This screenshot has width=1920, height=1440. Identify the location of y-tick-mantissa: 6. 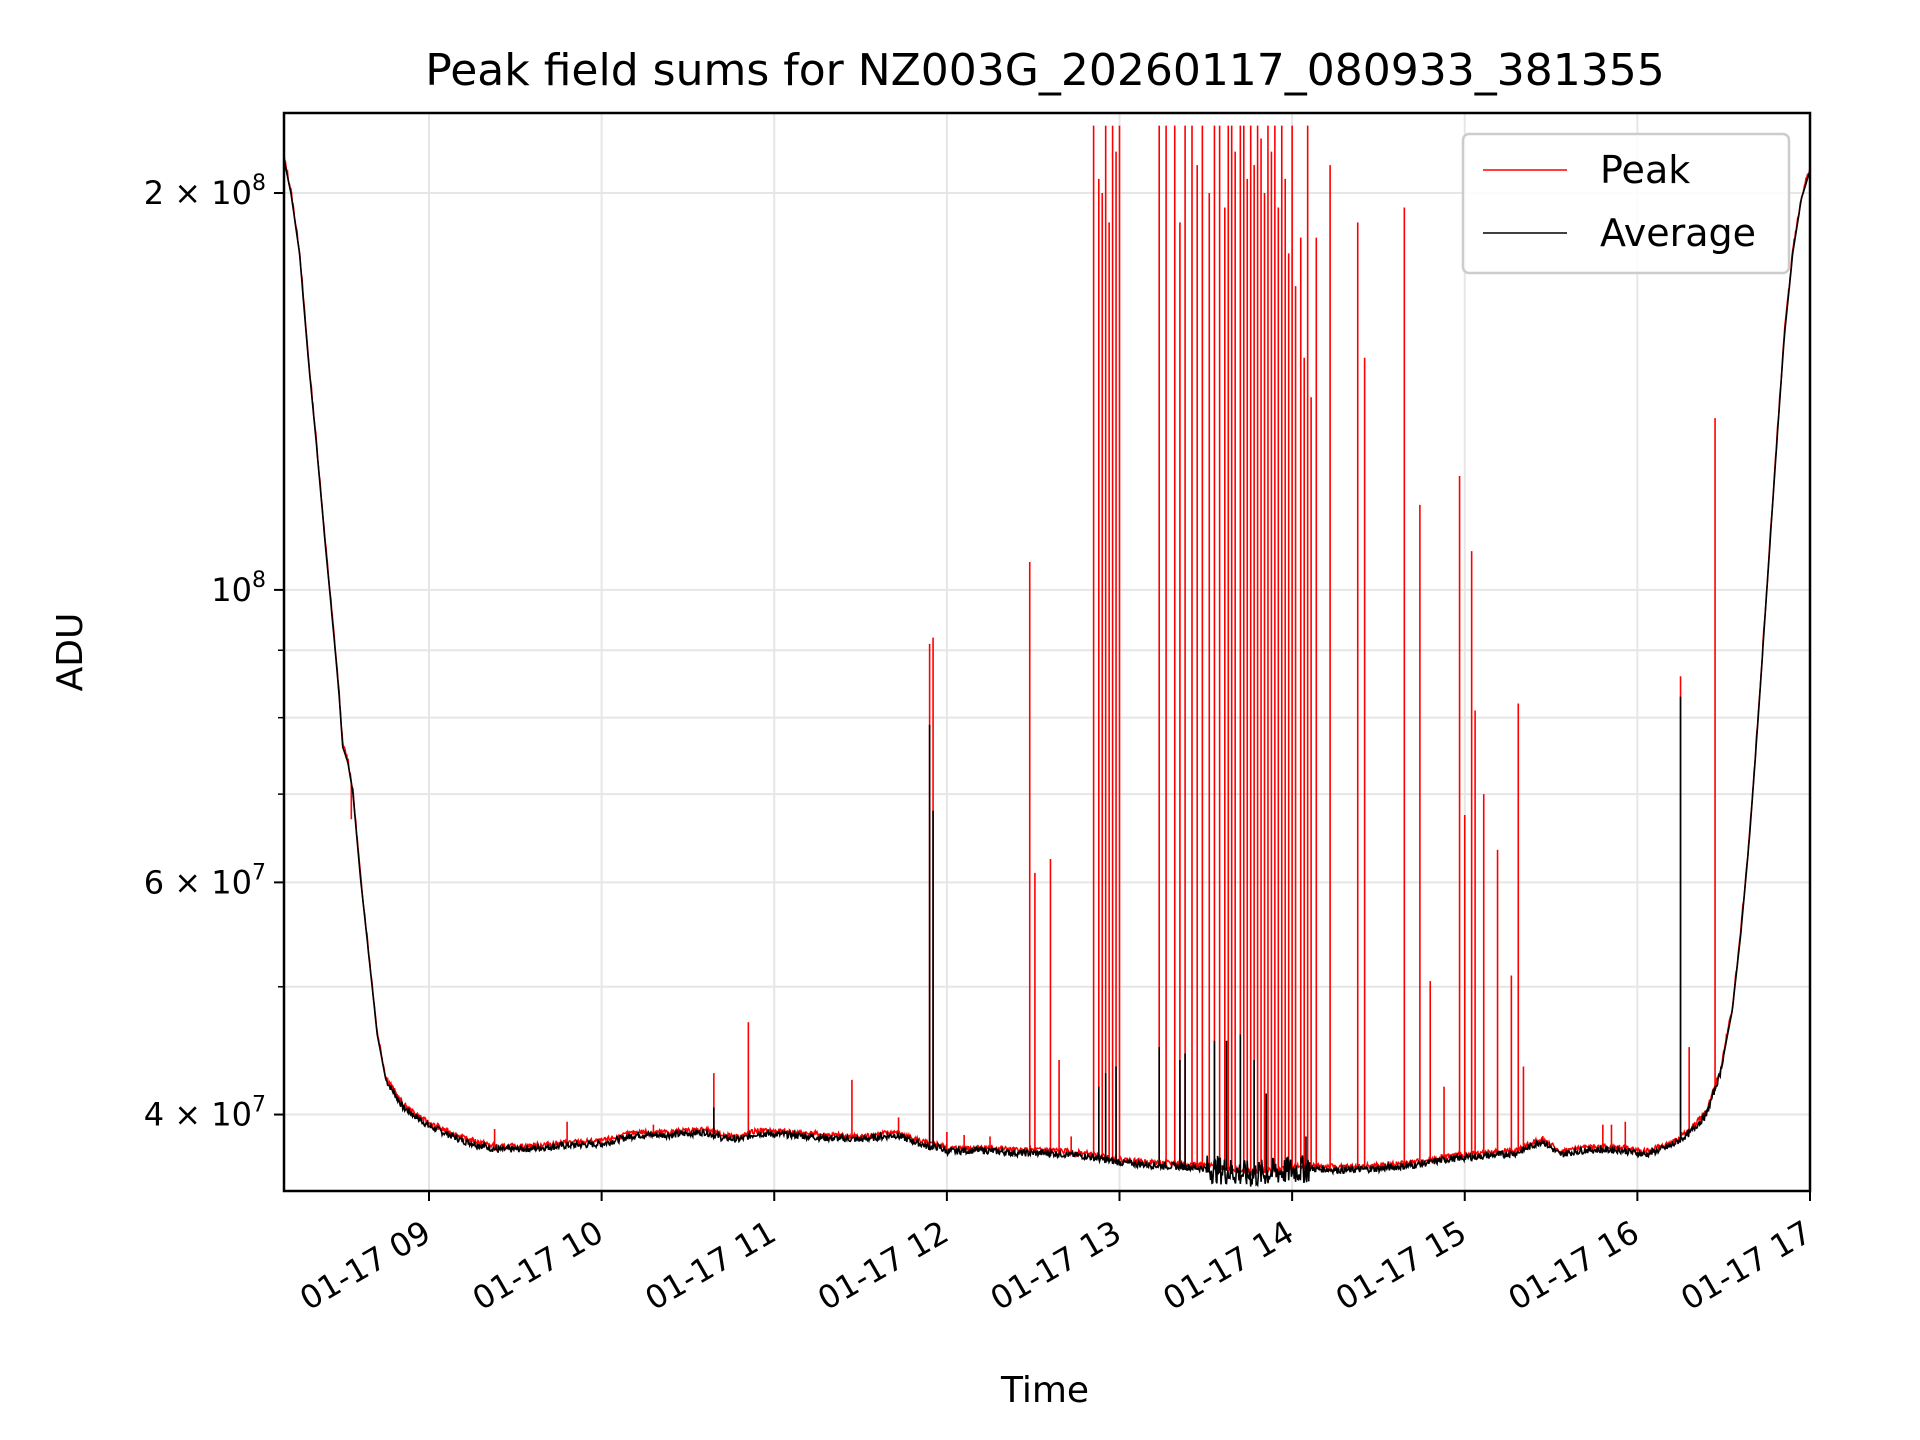
(154, 882).